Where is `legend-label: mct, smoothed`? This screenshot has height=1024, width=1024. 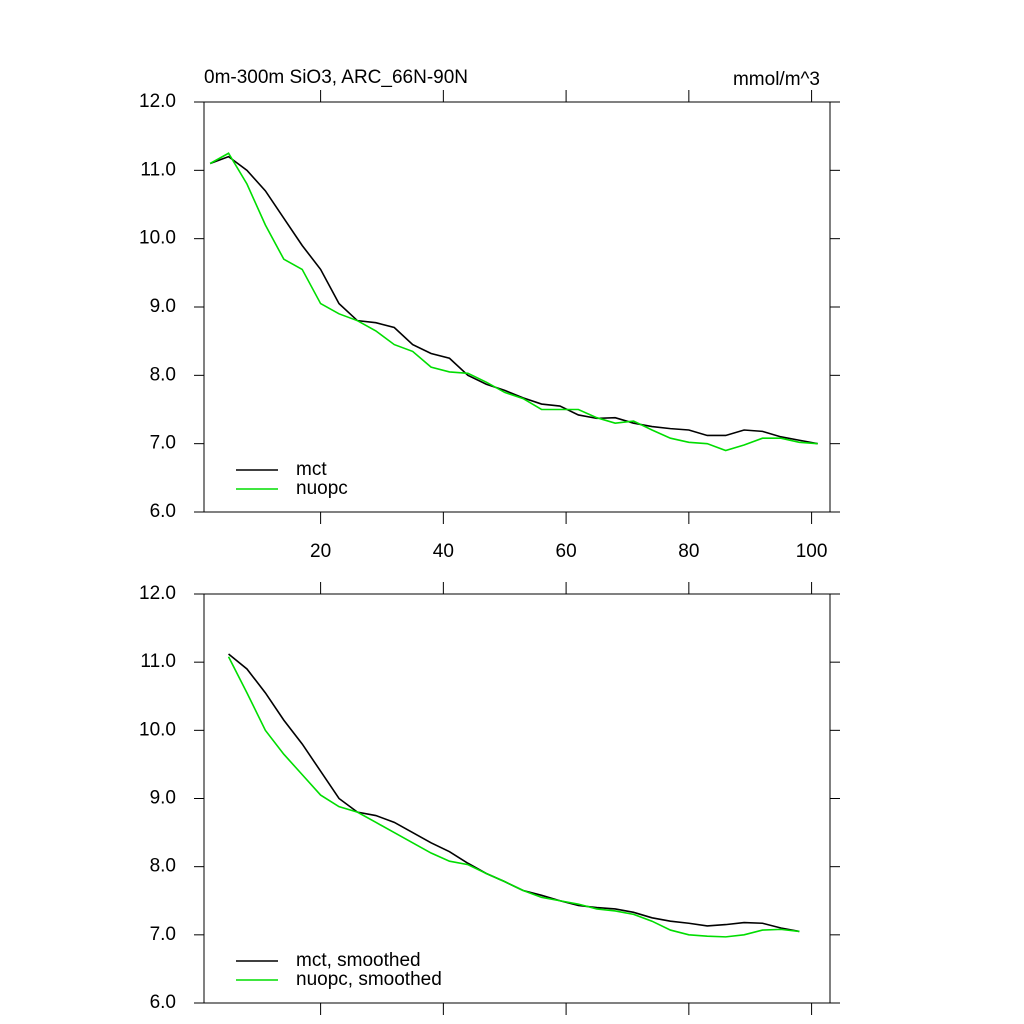
legend-label: mct, smoothed is located at coordinates (358, 960).